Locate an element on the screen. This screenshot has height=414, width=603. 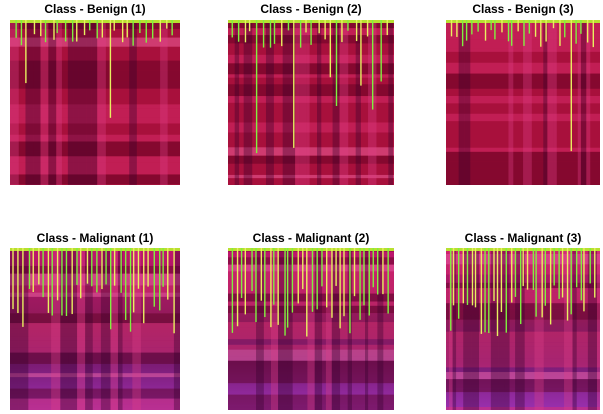
panel-title: Class - Benign (2) is located at coordinates (310, 9).